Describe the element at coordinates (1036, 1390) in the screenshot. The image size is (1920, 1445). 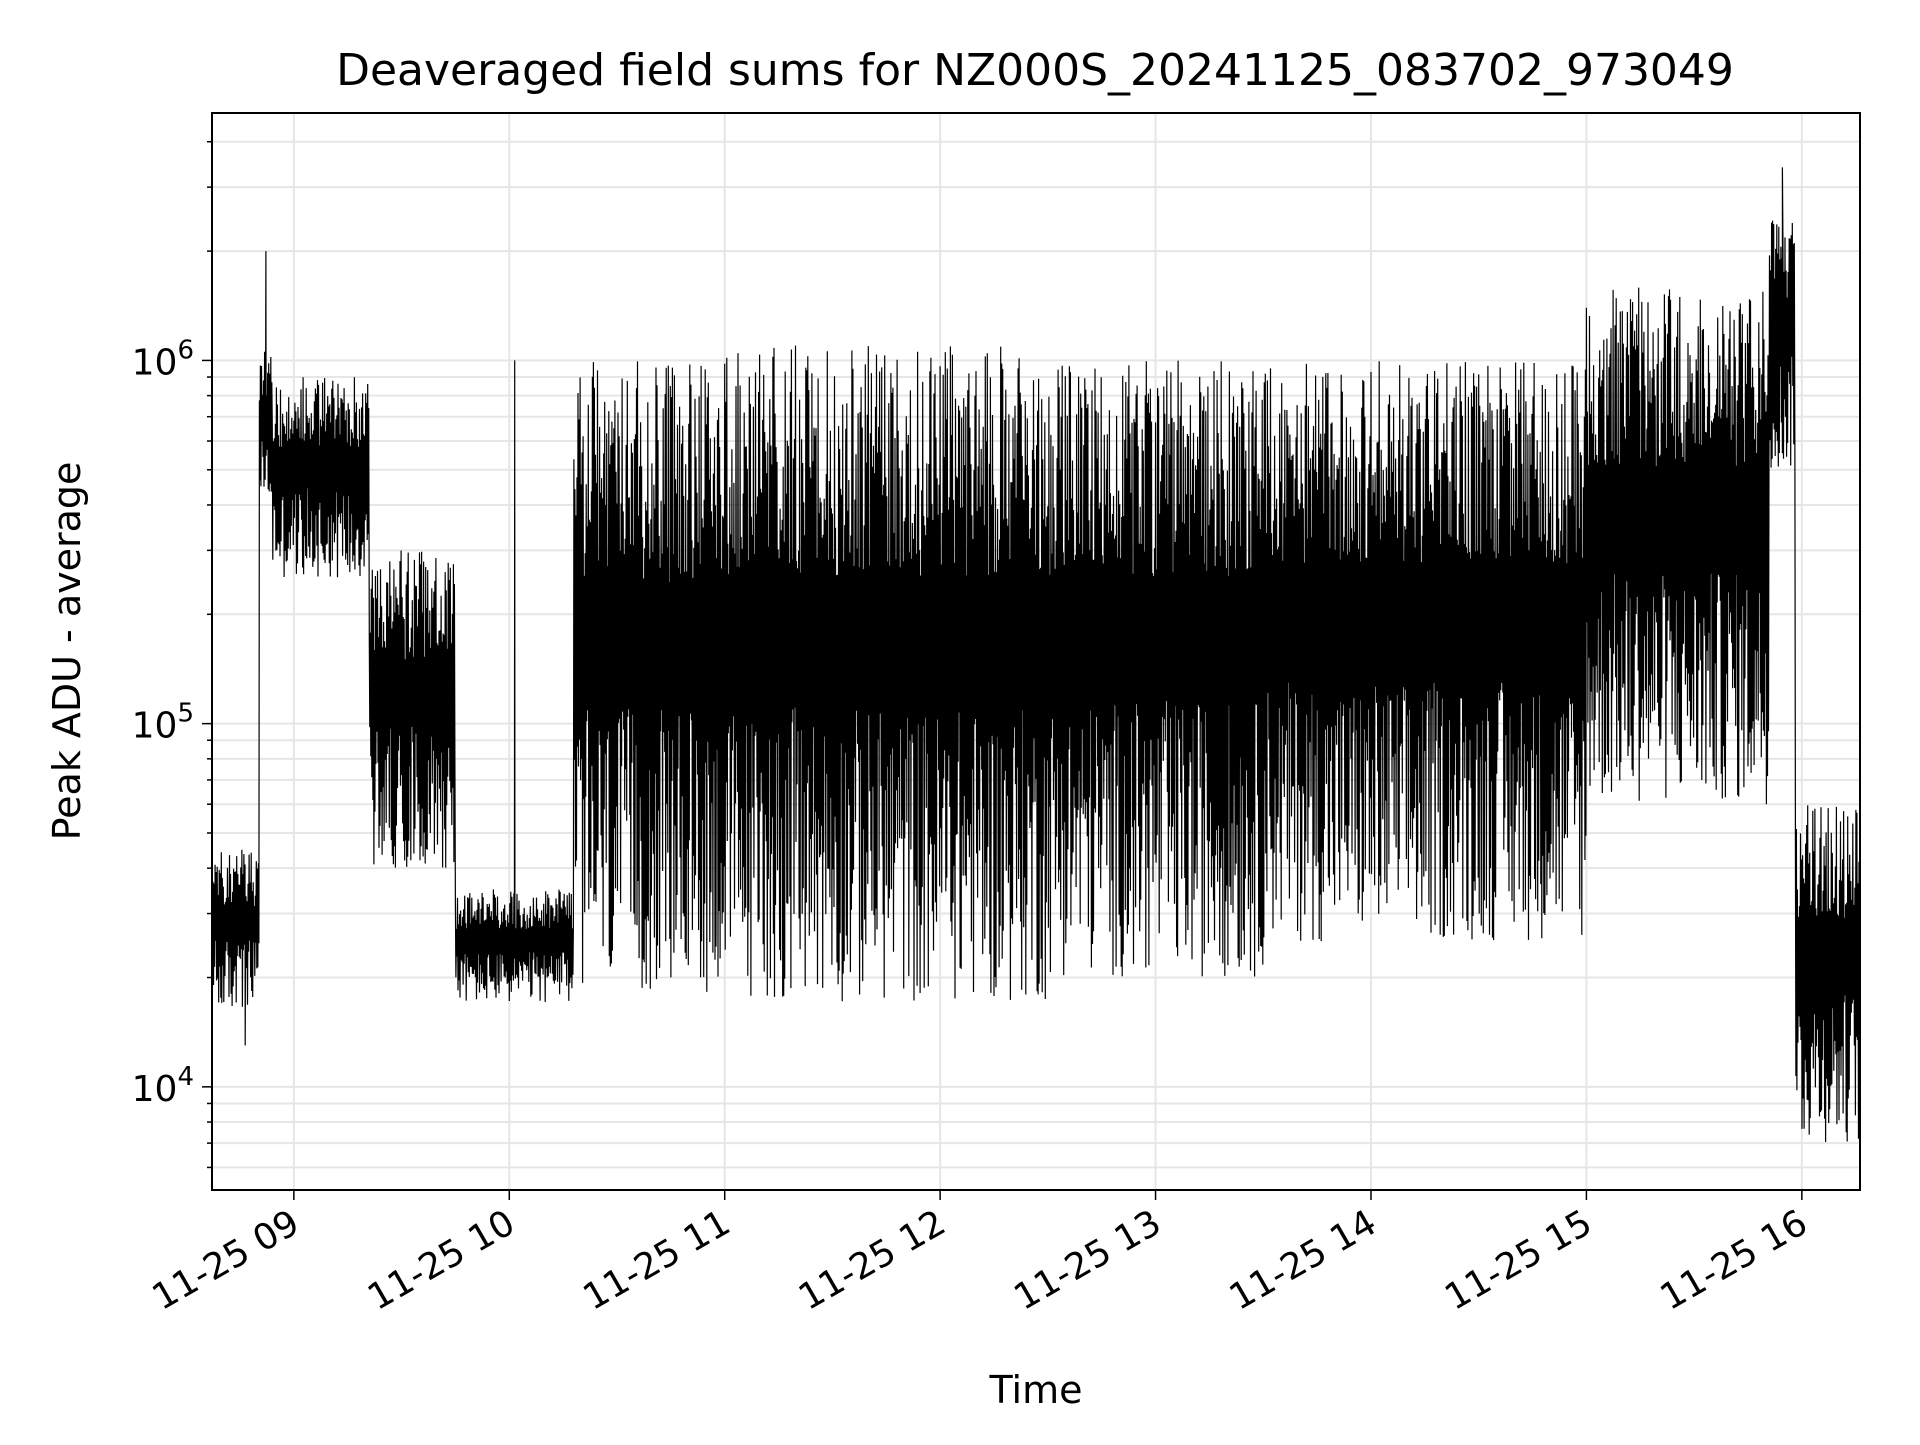
I see `x-axis-label: Time` at that location.